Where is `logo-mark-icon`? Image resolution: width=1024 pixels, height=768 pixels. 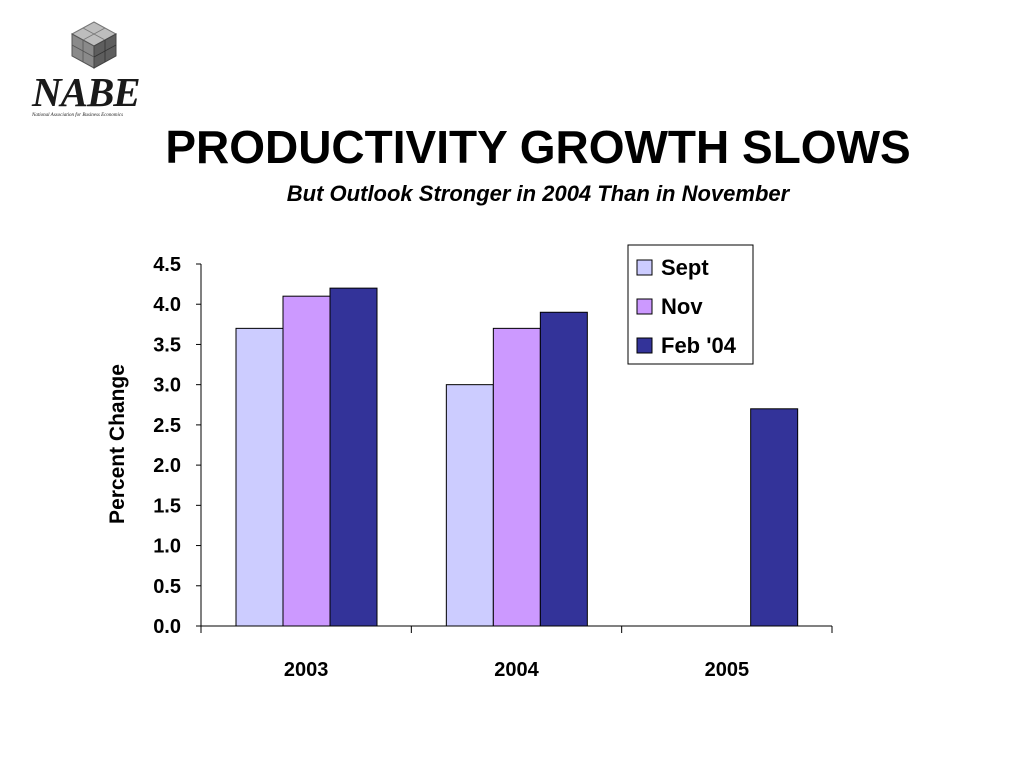 logo-mark-icon is located at coordinates (94, 45).